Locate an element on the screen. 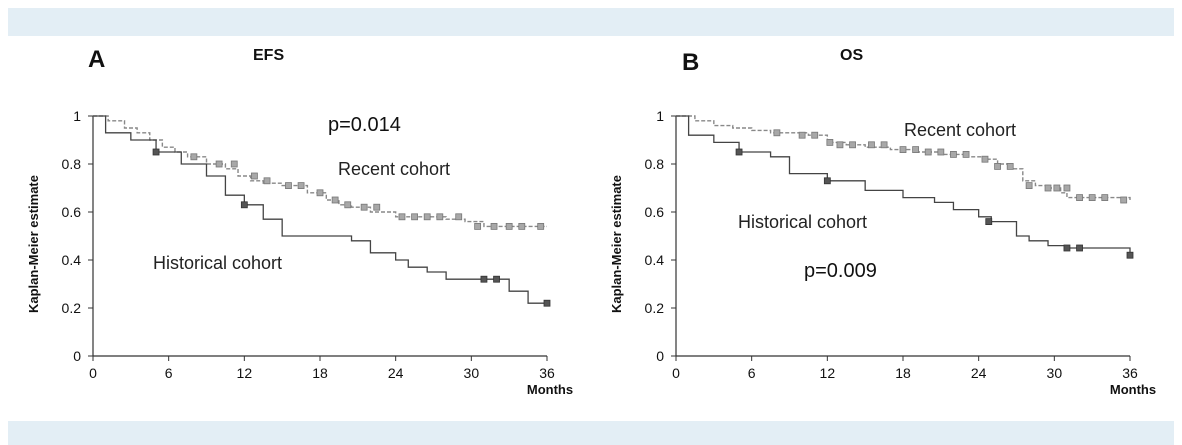 Image resolution: width=1182 pixels, height=445 pixels. p-value-label: p=0.014 is located at coordinates (364, 125).